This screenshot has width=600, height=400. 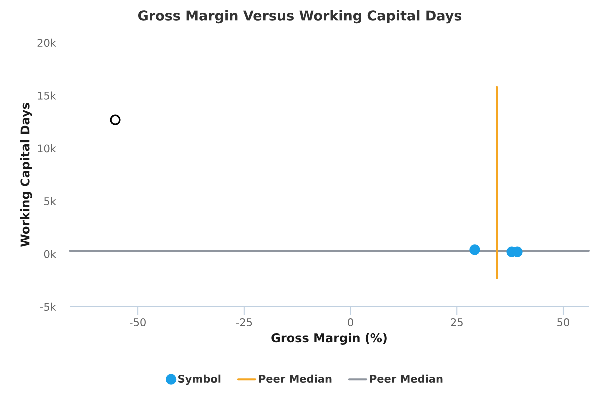 What do you see at coordinates (564, 322) in the screenshot?
I see `x-tick-label: 50` at bounding box center [564, 322].